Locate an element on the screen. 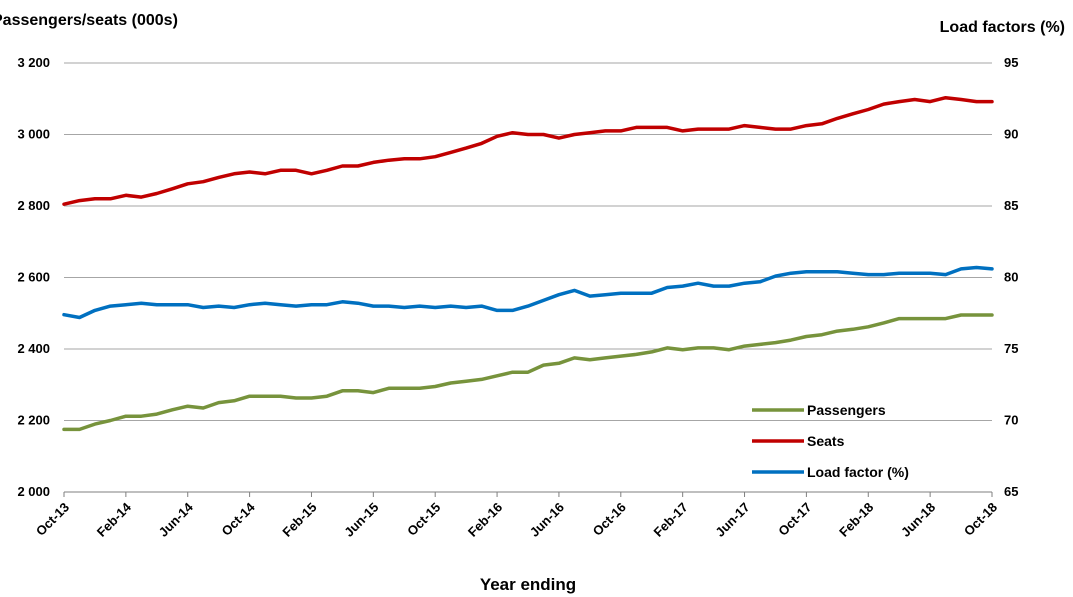  legend-label: Seats is located at coordinates (826, 441).